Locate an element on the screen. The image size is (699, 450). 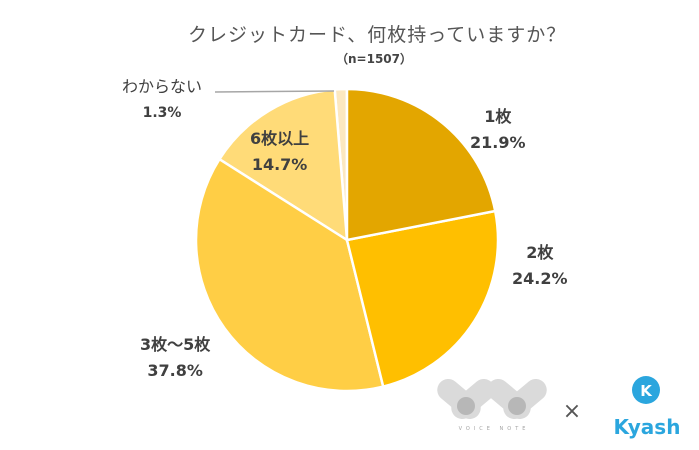
kyash-text: Kyash is located at coordinates (647, 427).